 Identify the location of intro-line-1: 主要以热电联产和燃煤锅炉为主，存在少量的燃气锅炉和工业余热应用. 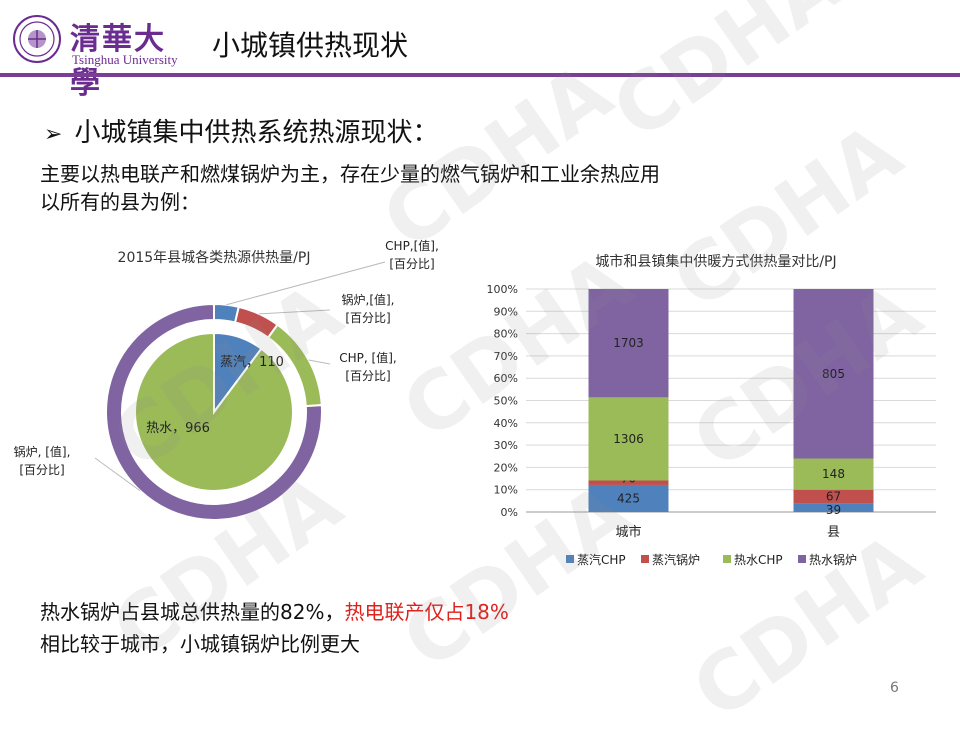
(350, 174).